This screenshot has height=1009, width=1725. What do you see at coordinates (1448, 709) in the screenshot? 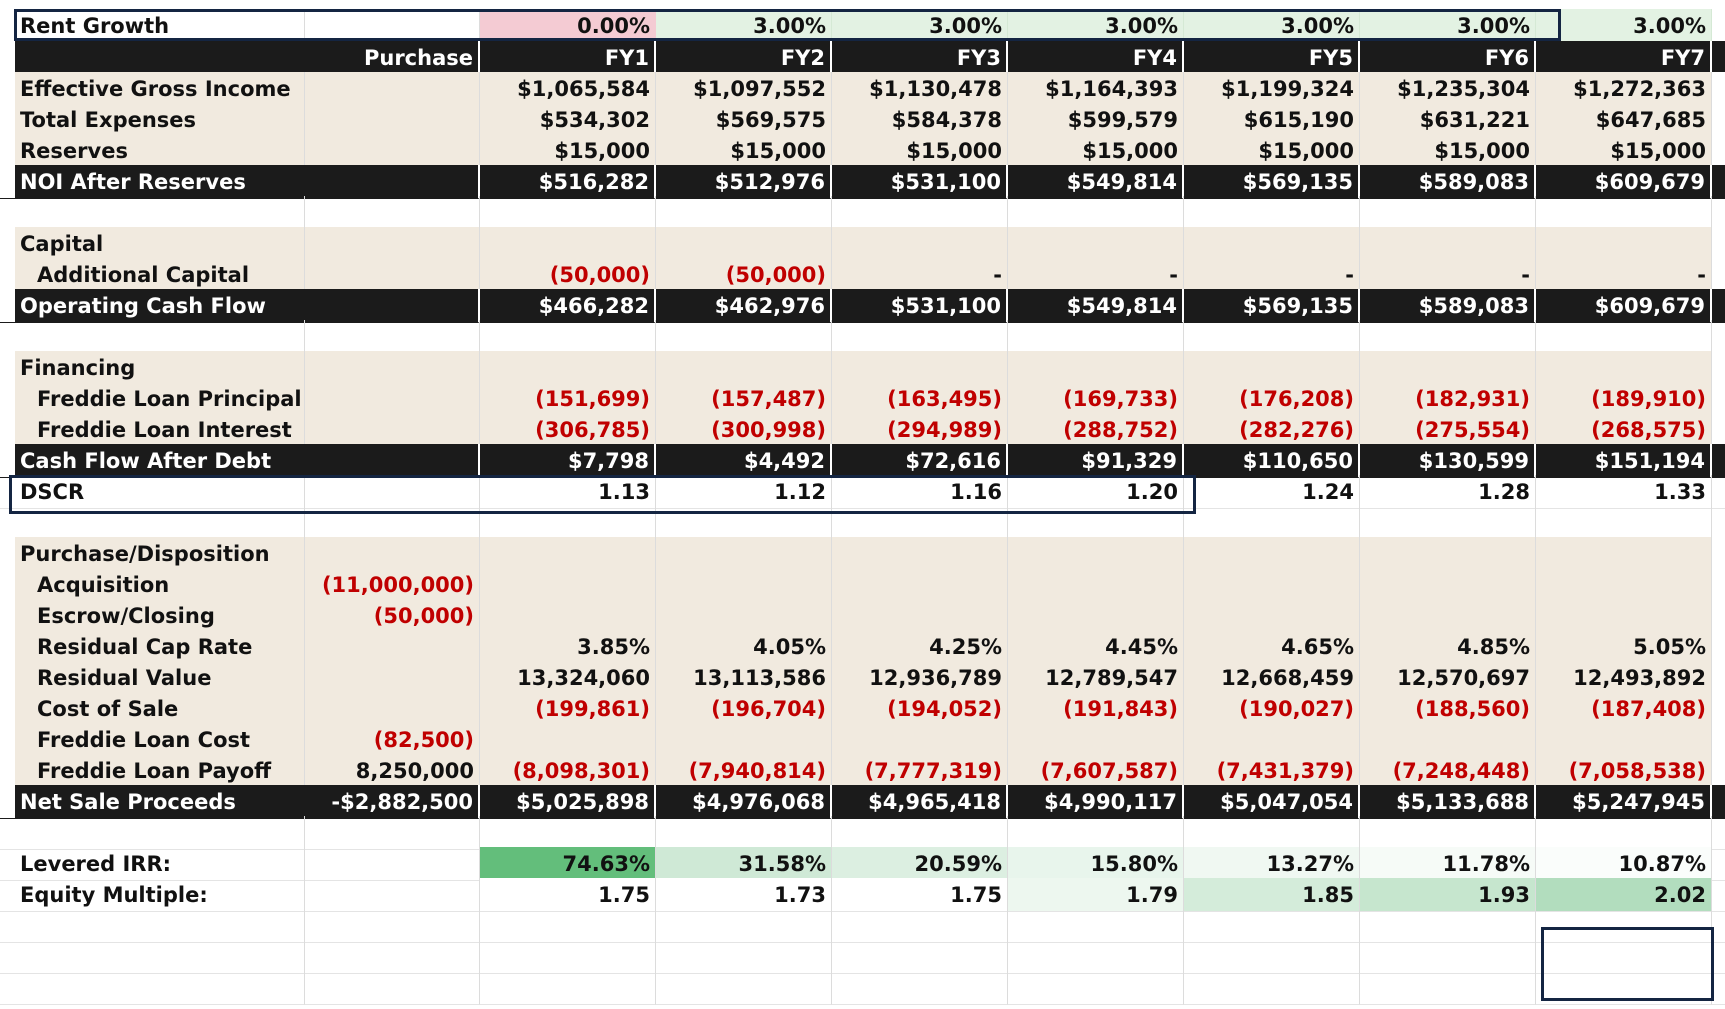
I see `fy6-cell: (188,560)` at bounding box center [1448, 709].